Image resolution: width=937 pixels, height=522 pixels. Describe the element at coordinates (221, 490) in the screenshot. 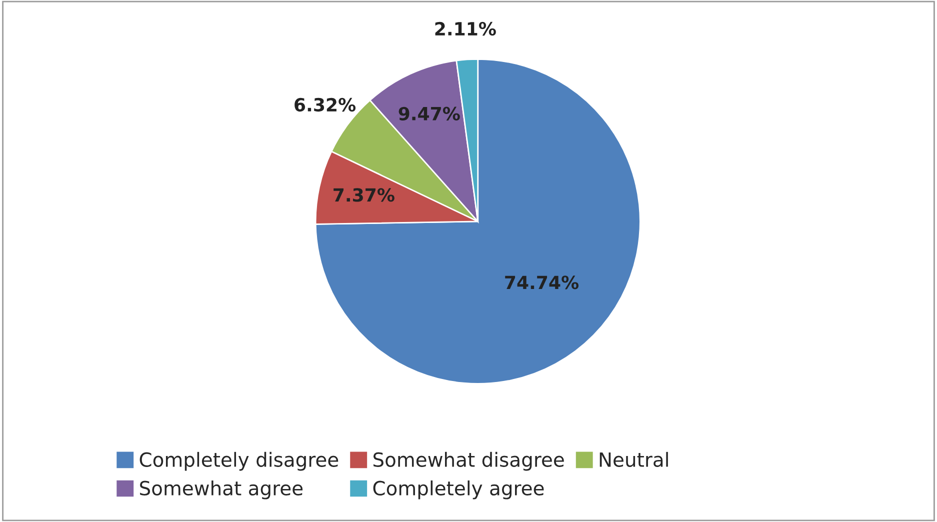

I see `legend-label: Somewhat agree` at that location.